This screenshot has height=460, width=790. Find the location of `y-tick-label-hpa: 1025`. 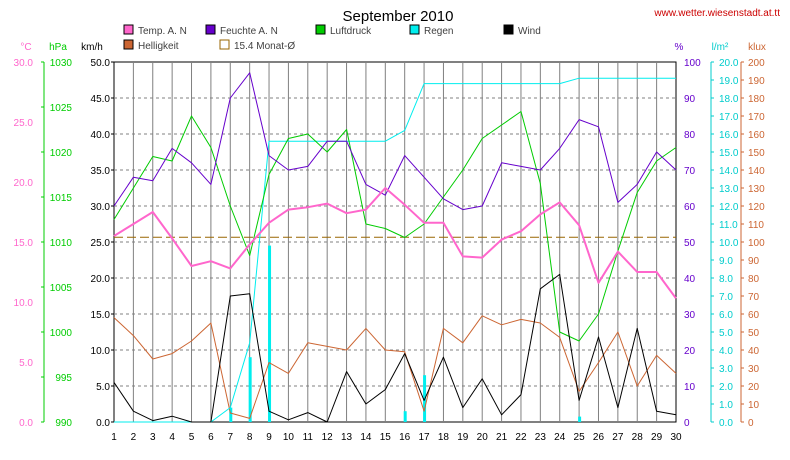

y-tick-label-hpa: 1025 is located at coordinates (61, 108).